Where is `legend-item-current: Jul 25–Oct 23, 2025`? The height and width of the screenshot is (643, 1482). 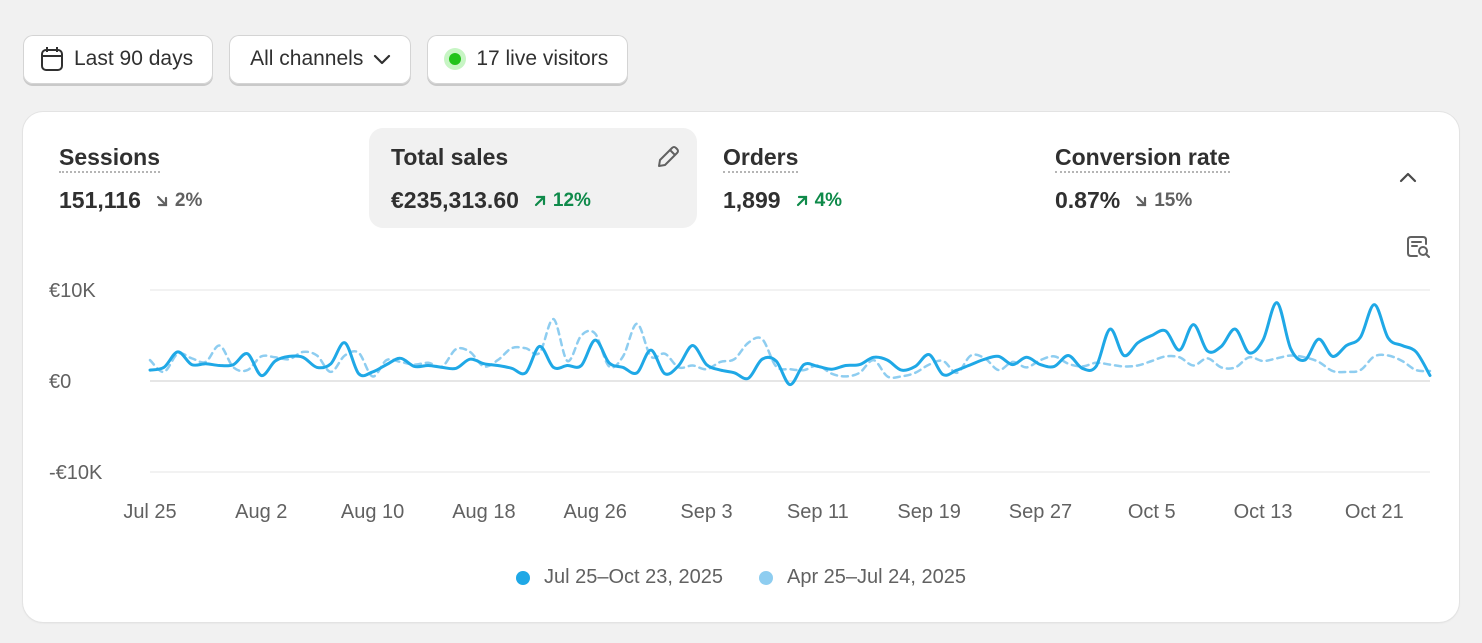
legend-item-current: Jul 25–Oct 23, 2025 is located at coordinates (619, 577).